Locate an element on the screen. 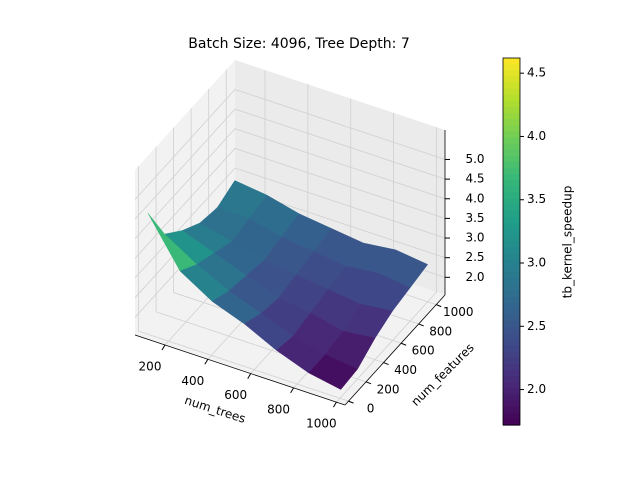 Image resolution: width=640 pixels, height=480 pixels. x-tick-label: 400 is located at coordinates (192, 381).